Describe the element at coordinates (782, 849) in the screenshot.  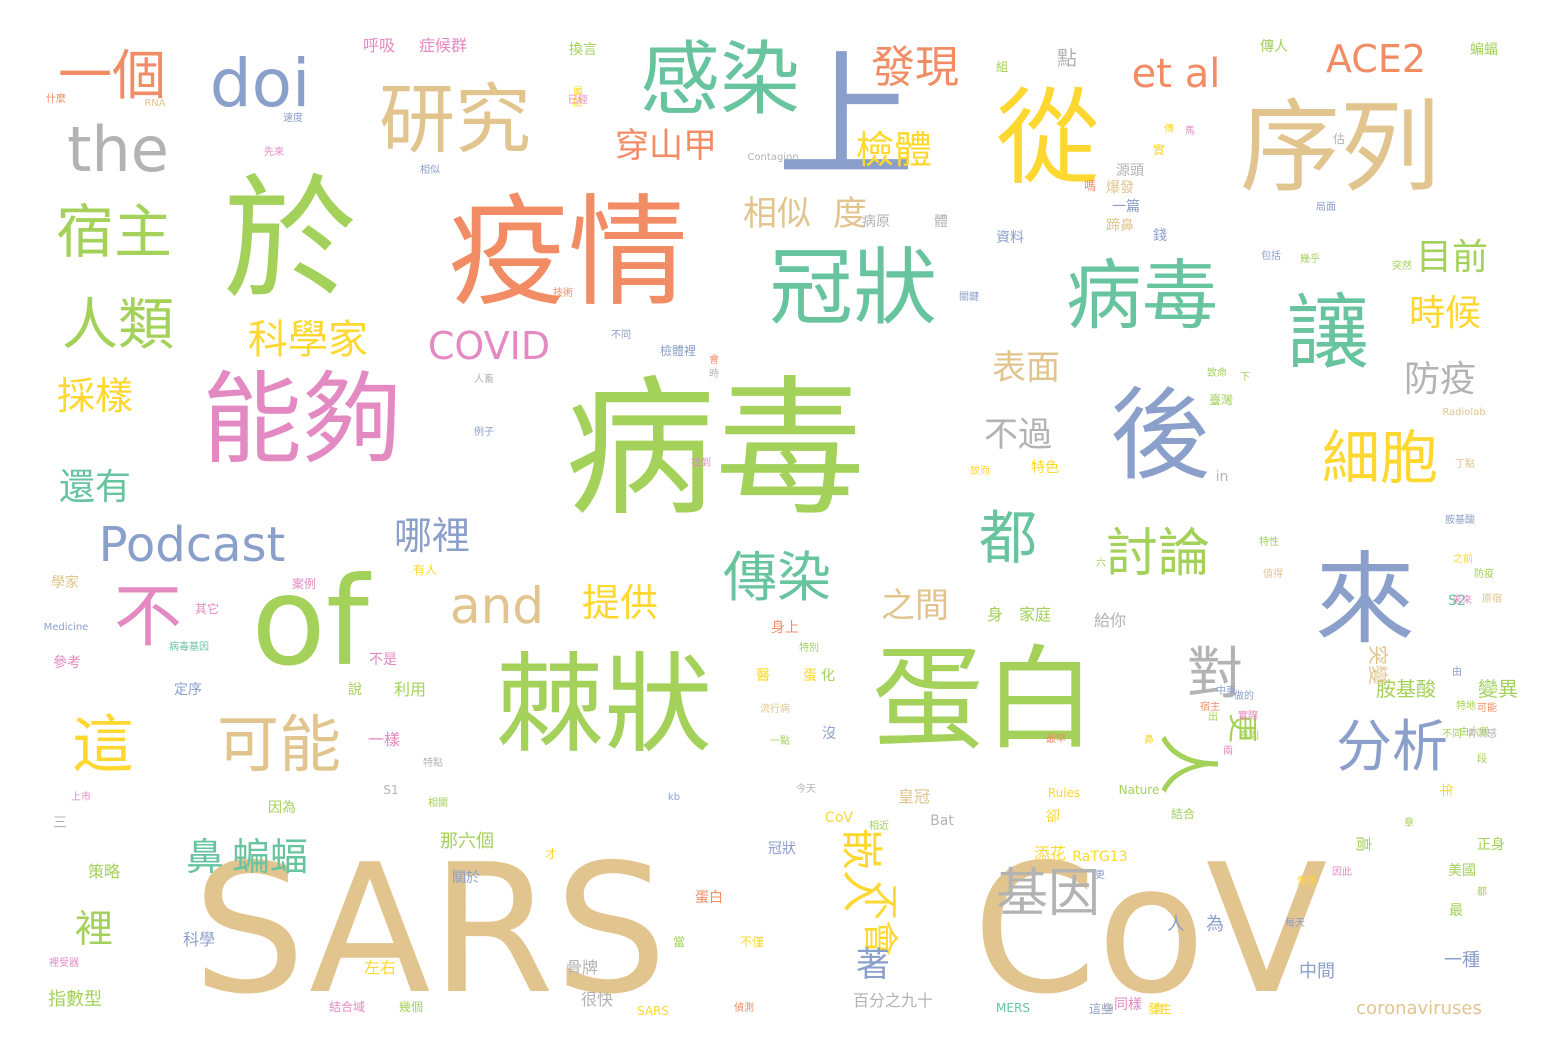
I see `word-108: 冠狀` at that location.